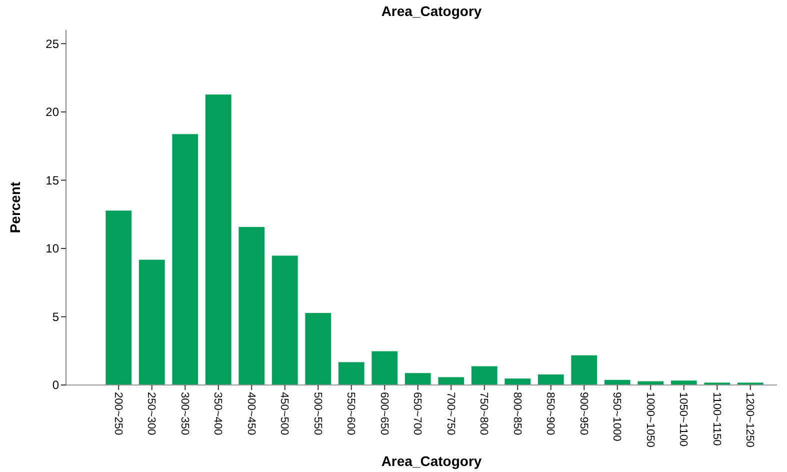 This screenshot has height=472, width=787. Describe the element at coordinates (218, 414) in the screenshot. I see `x-tick-label: 350~400` at that location.